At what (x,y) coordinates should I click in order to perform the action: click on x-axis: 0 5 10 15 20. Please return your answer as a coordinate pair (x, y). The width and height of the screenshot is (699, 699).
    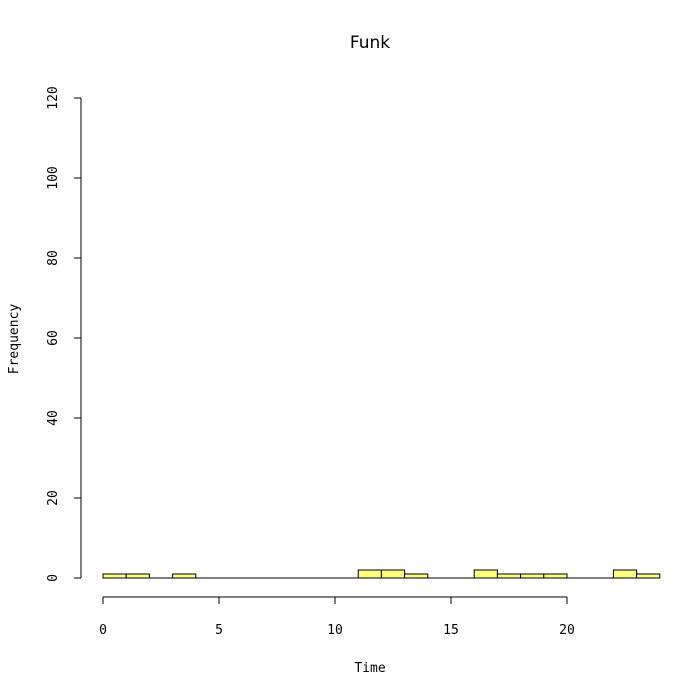
    Looking at the image, I should click on (337, 617).